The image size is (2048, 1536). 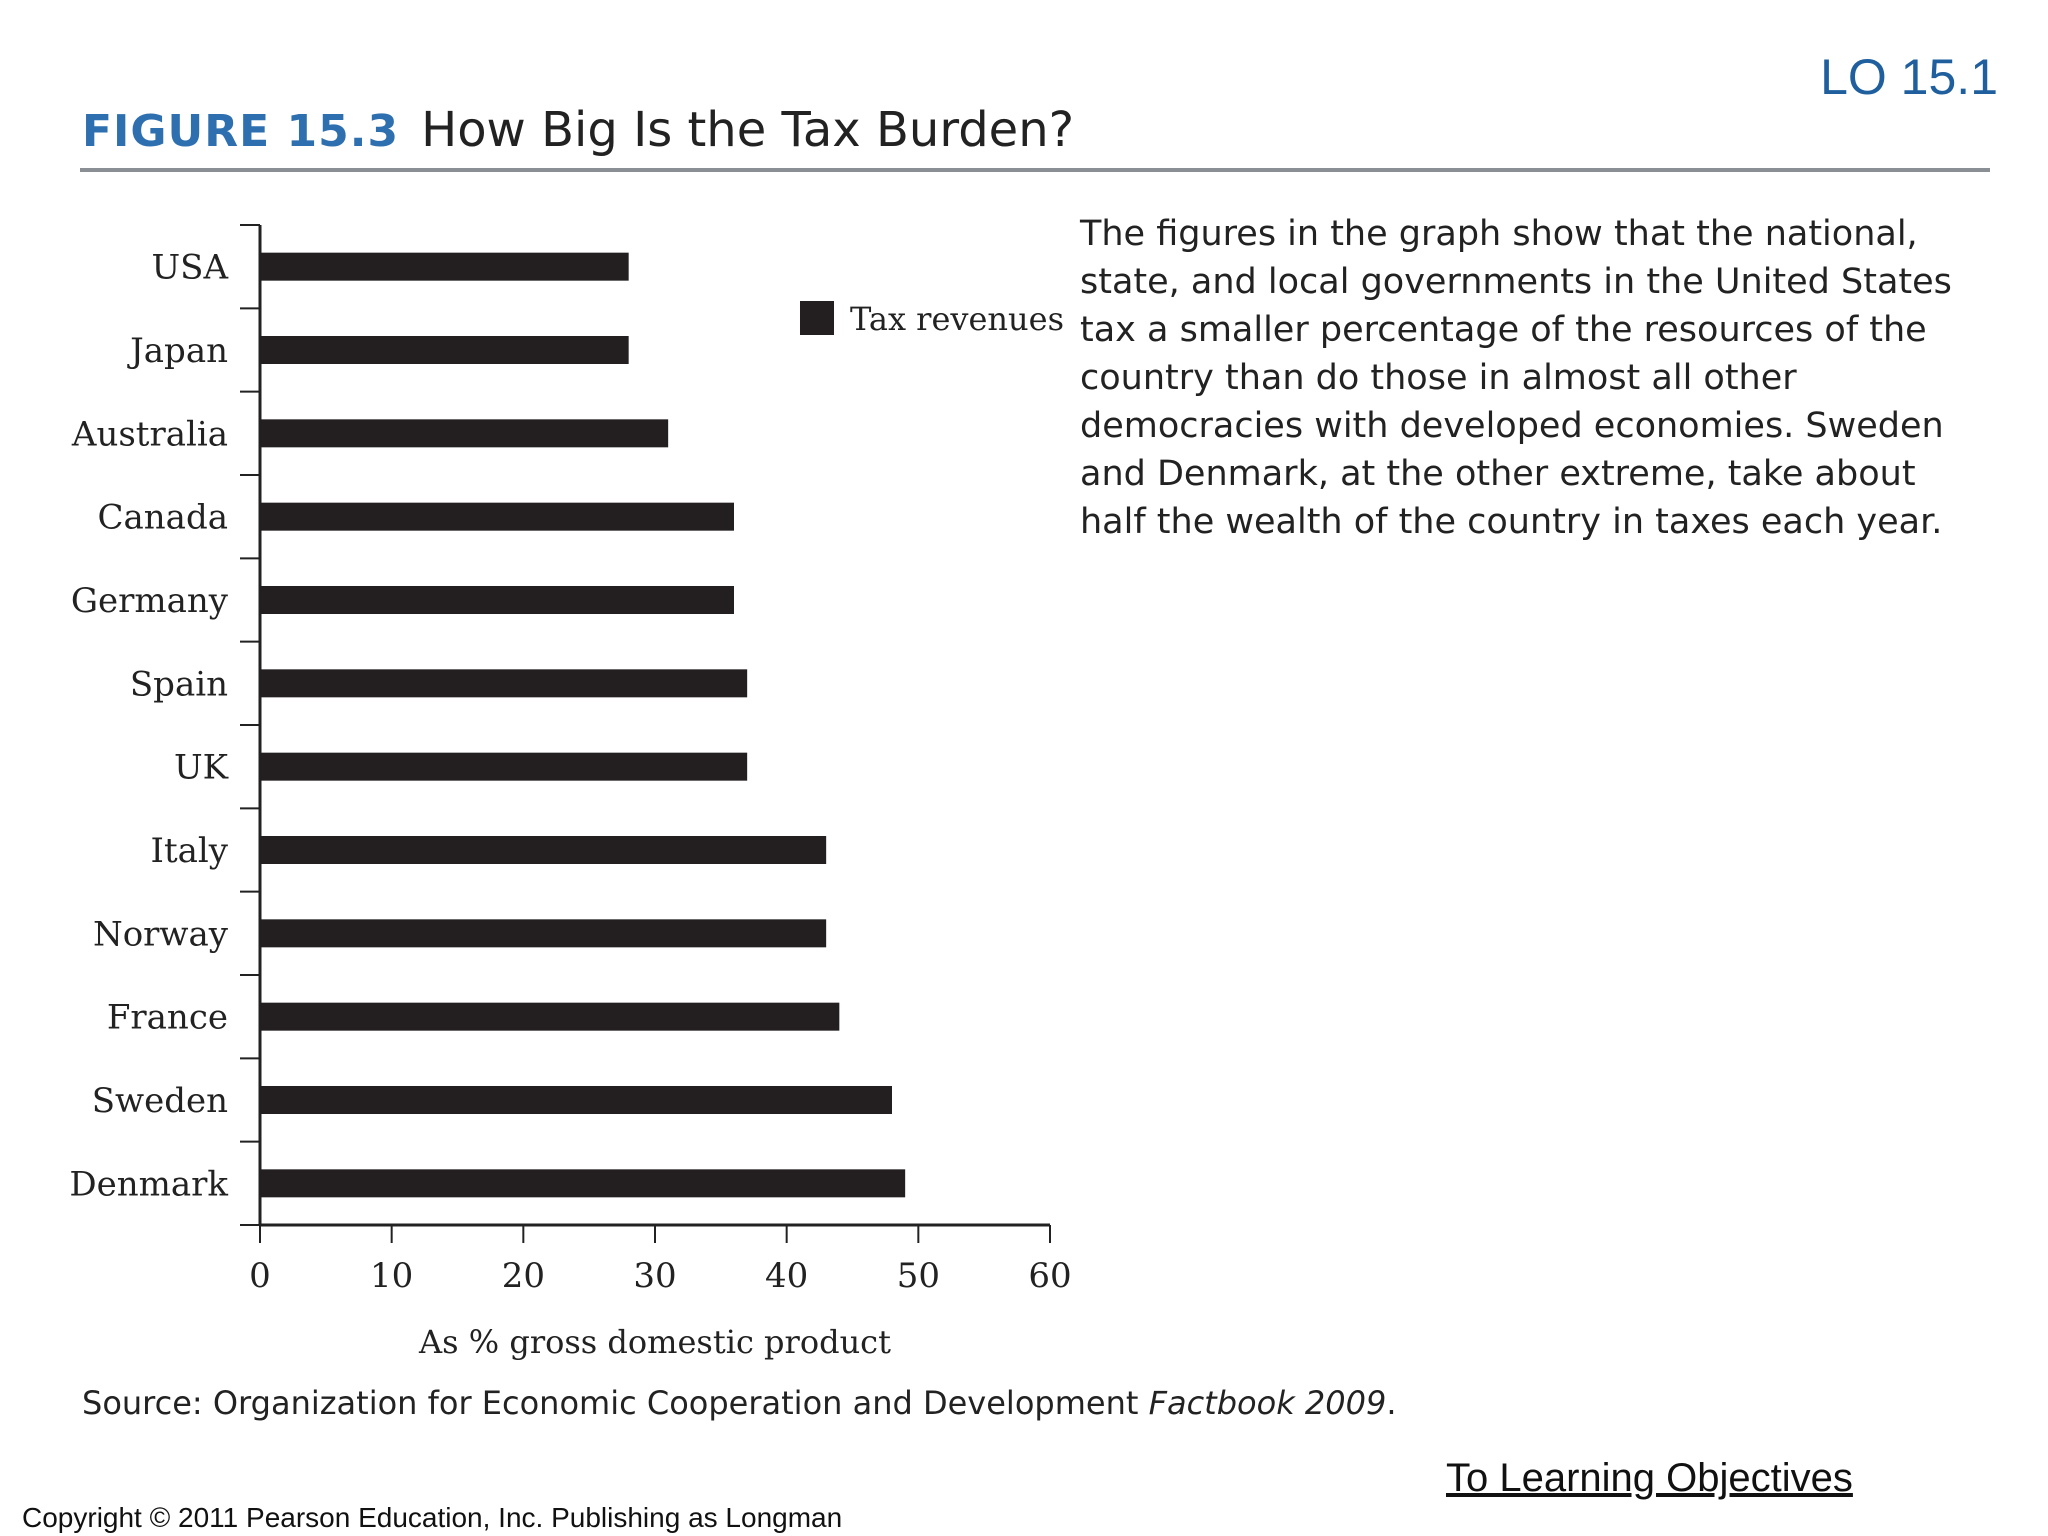 I want to click on x-tick-label: 10, so click(x=391, y=1276).